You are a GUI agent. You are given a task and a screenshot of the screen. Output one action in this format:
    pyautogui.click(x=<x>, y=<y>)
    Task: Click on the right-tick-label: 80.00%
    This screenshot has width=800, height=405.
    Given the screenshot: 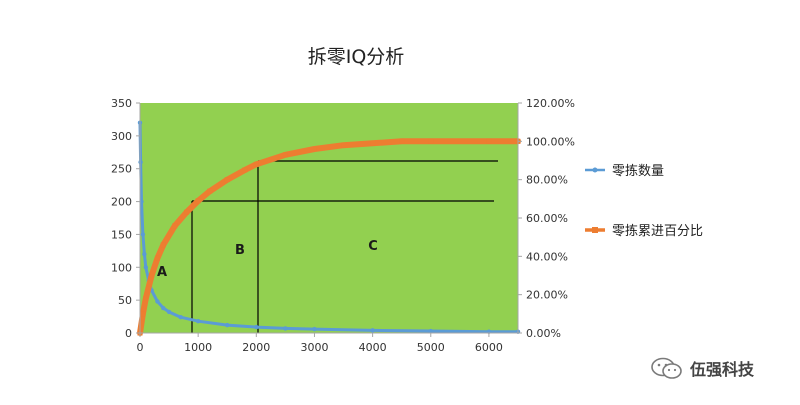 What is the action you would take?
    pyautogui.click(x=547, y=180)
    